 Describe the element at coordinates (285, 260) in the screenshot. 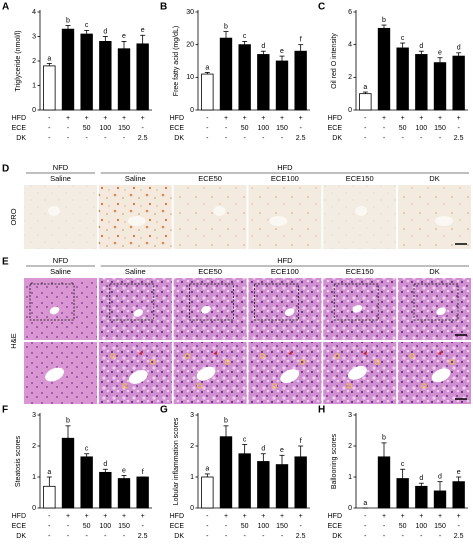

I see `group-header: HFD` at that location.